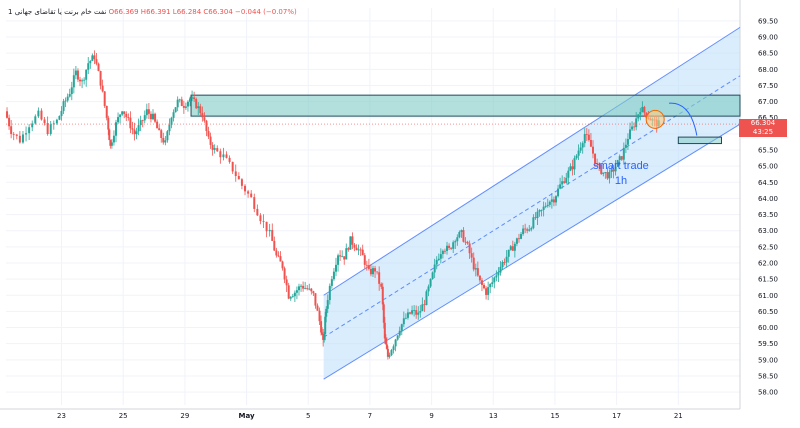 Image resolution: width=800 pixels, height=428 pixels. What do you see at coordinates (768, 360) in the screenshot?
I see `y-tick-label: 59.00` at bounding box center [768, 360].